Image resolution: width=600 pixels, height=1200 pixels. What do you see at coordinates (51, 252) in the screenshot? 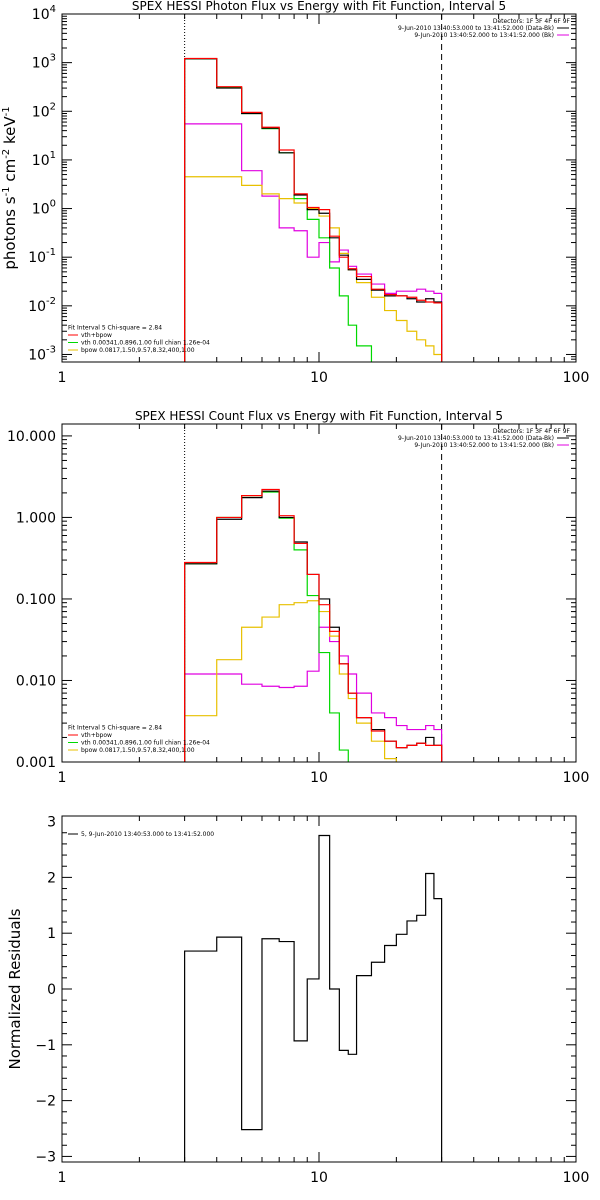
I see `y-tick-exponent: -1` at bounding box center [51, 252].